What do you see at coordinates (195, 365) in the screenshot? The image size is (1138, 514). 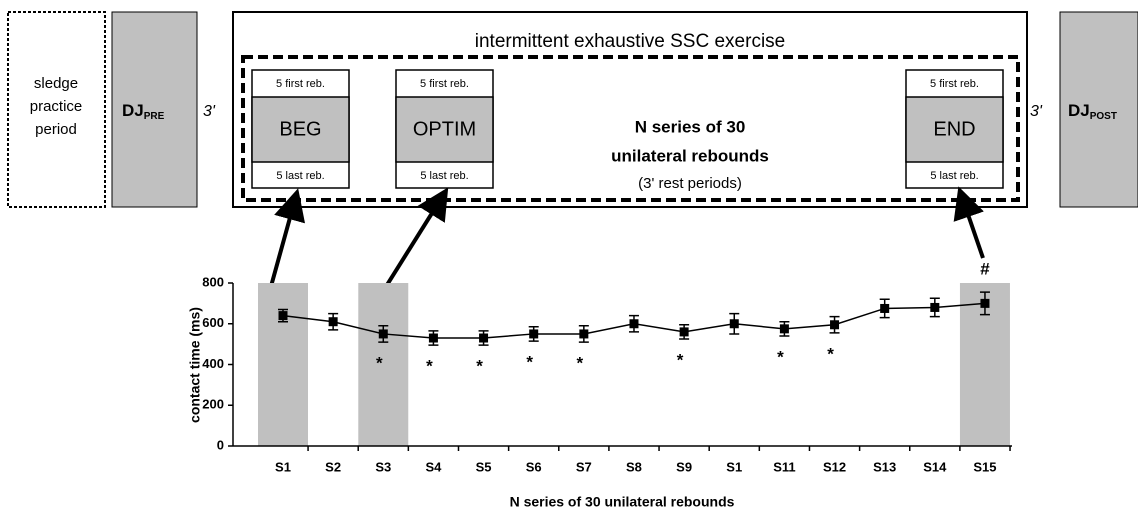 I see `y-axis-label: contact time (ms)` at bounding box center [195, 365].